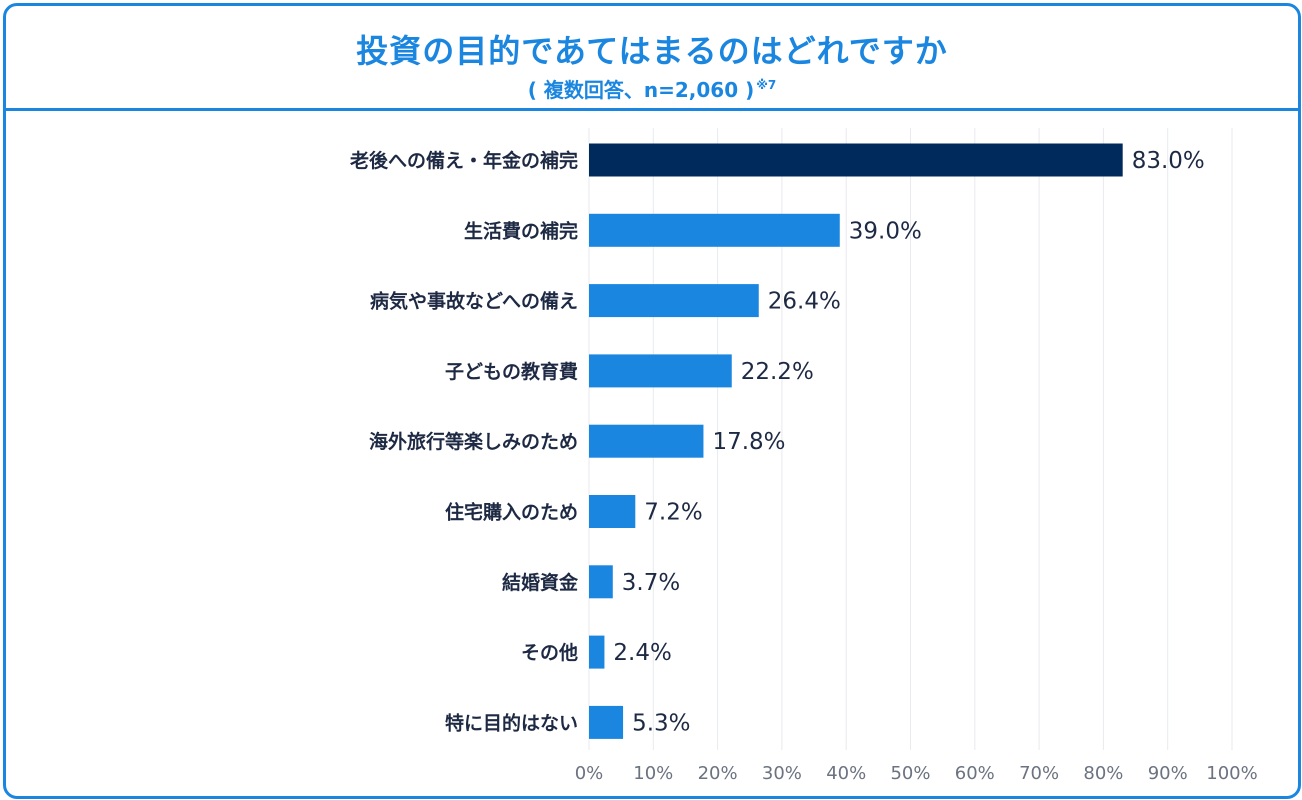 Image resolution: width=1302 pixels, height=800 pixels. What do you see at coordinates (846, 773) in the screenshot?
I see `x-tick-label: 40%` at bounding box center [846, 773].